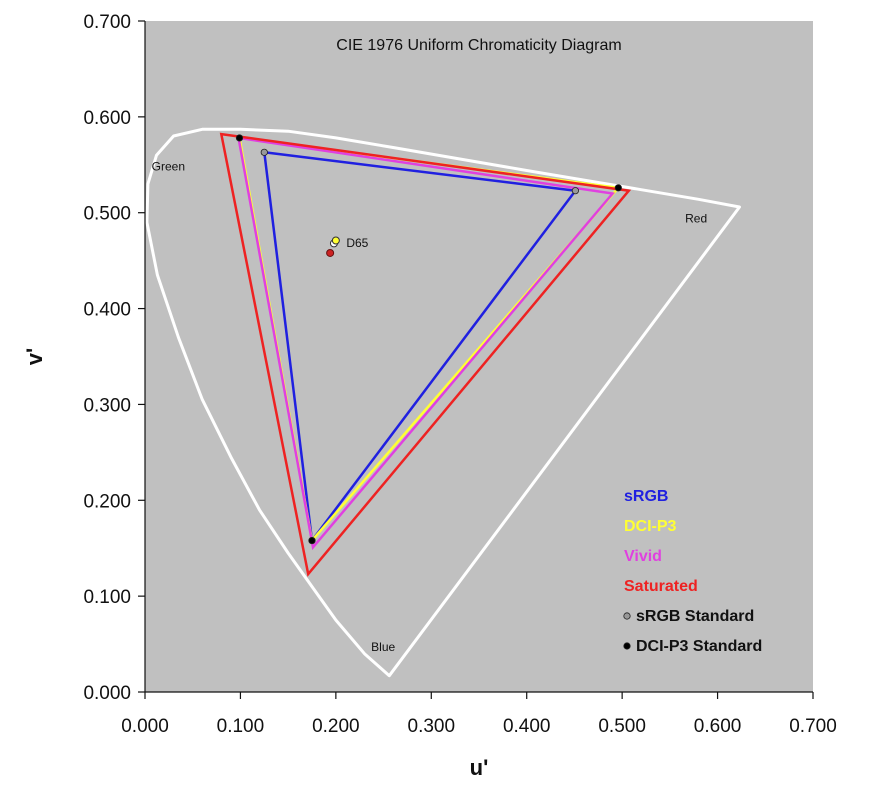 The height and width of the screenshot is (788, 877). I want to click on y-tick-label: 0.200, so click(107, 501).